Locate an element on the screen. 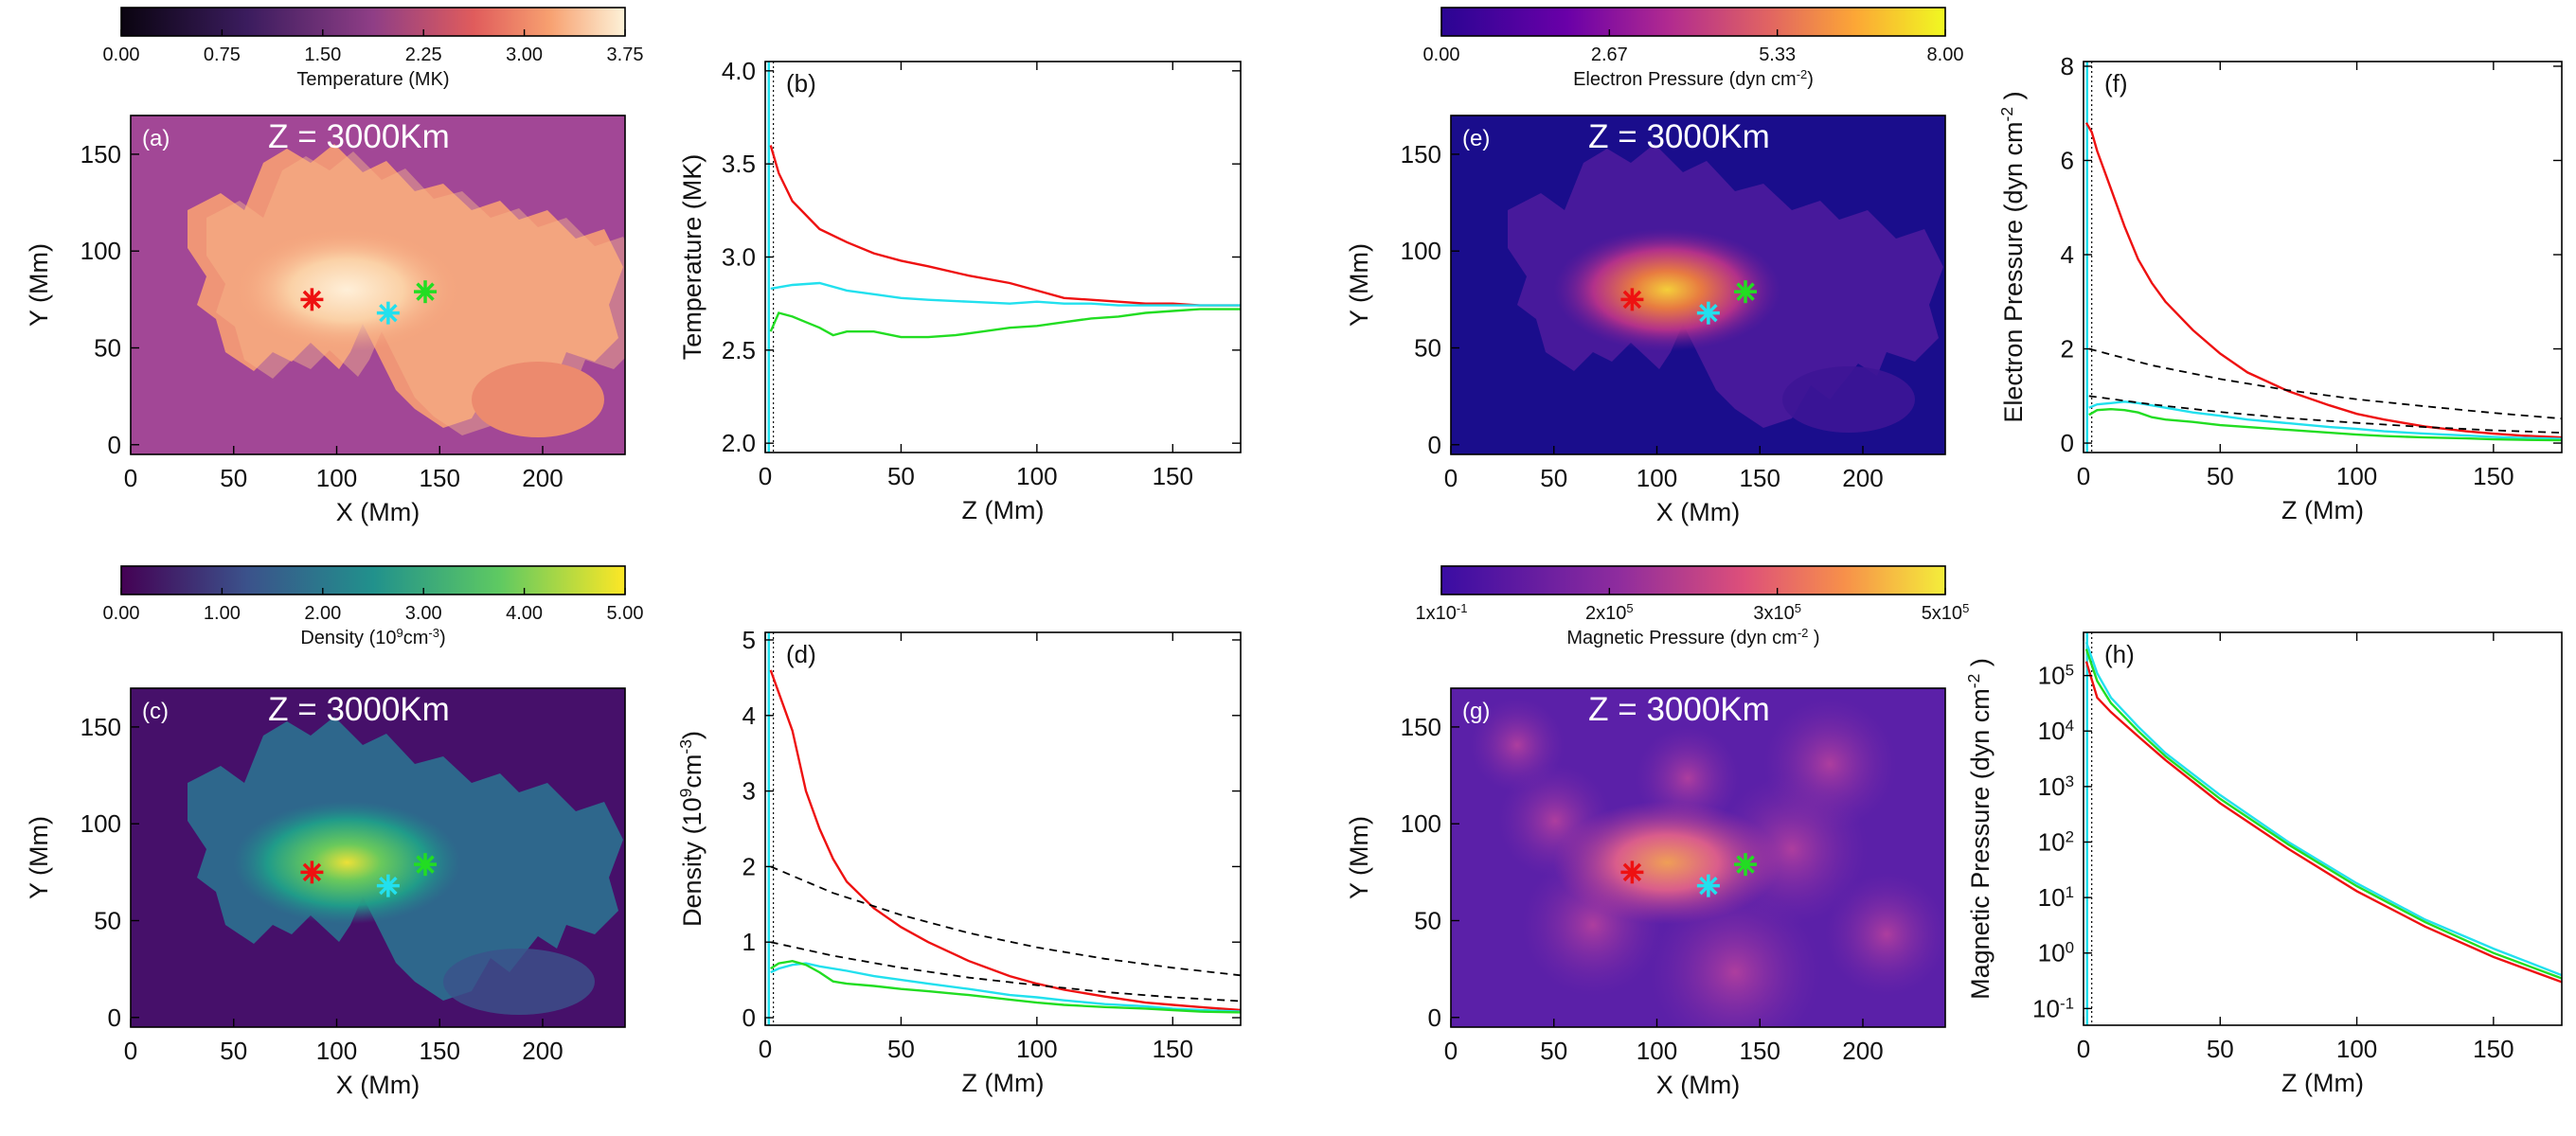  colorbar-a: 0.00 0.75 1.50 2.25 3.00 3.75 Temperature (MK) is located at coordinates (373, 48).